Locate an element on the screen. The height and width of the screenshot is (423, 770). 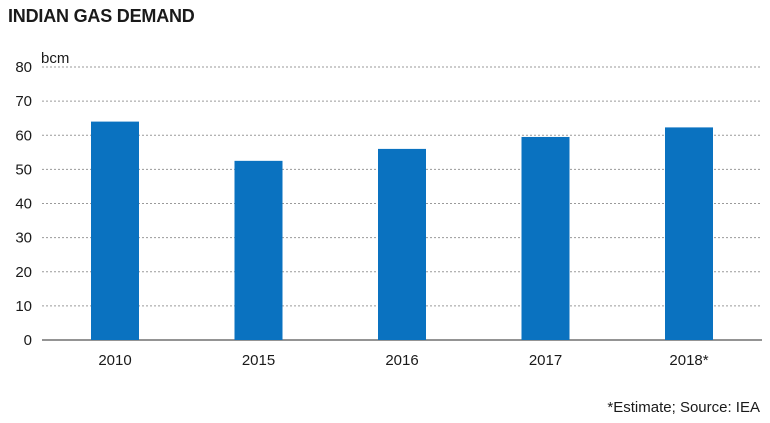
y-tick-label-80: 80 is located at coordinates (23, 67).